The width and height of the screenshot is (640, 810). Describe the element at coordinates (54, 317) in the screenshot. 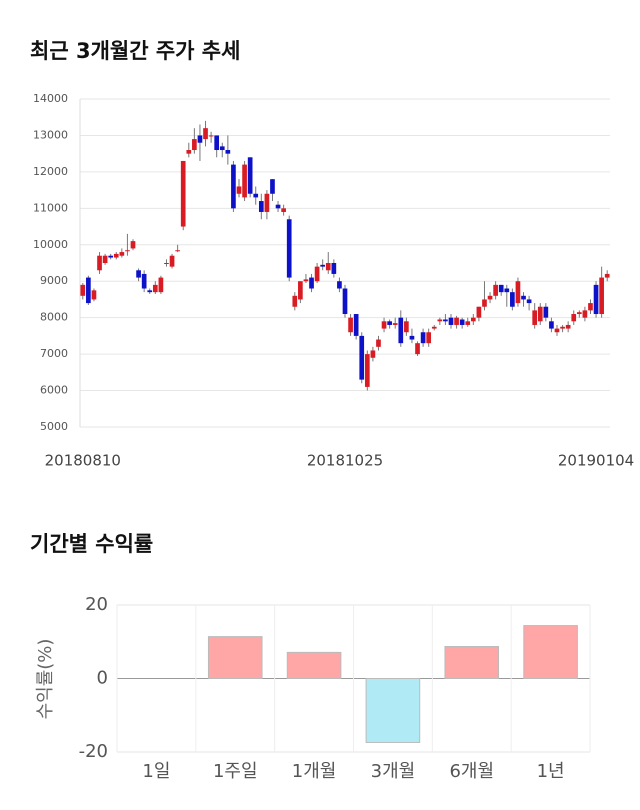

I see `y-tick-label: 8000` at that location.